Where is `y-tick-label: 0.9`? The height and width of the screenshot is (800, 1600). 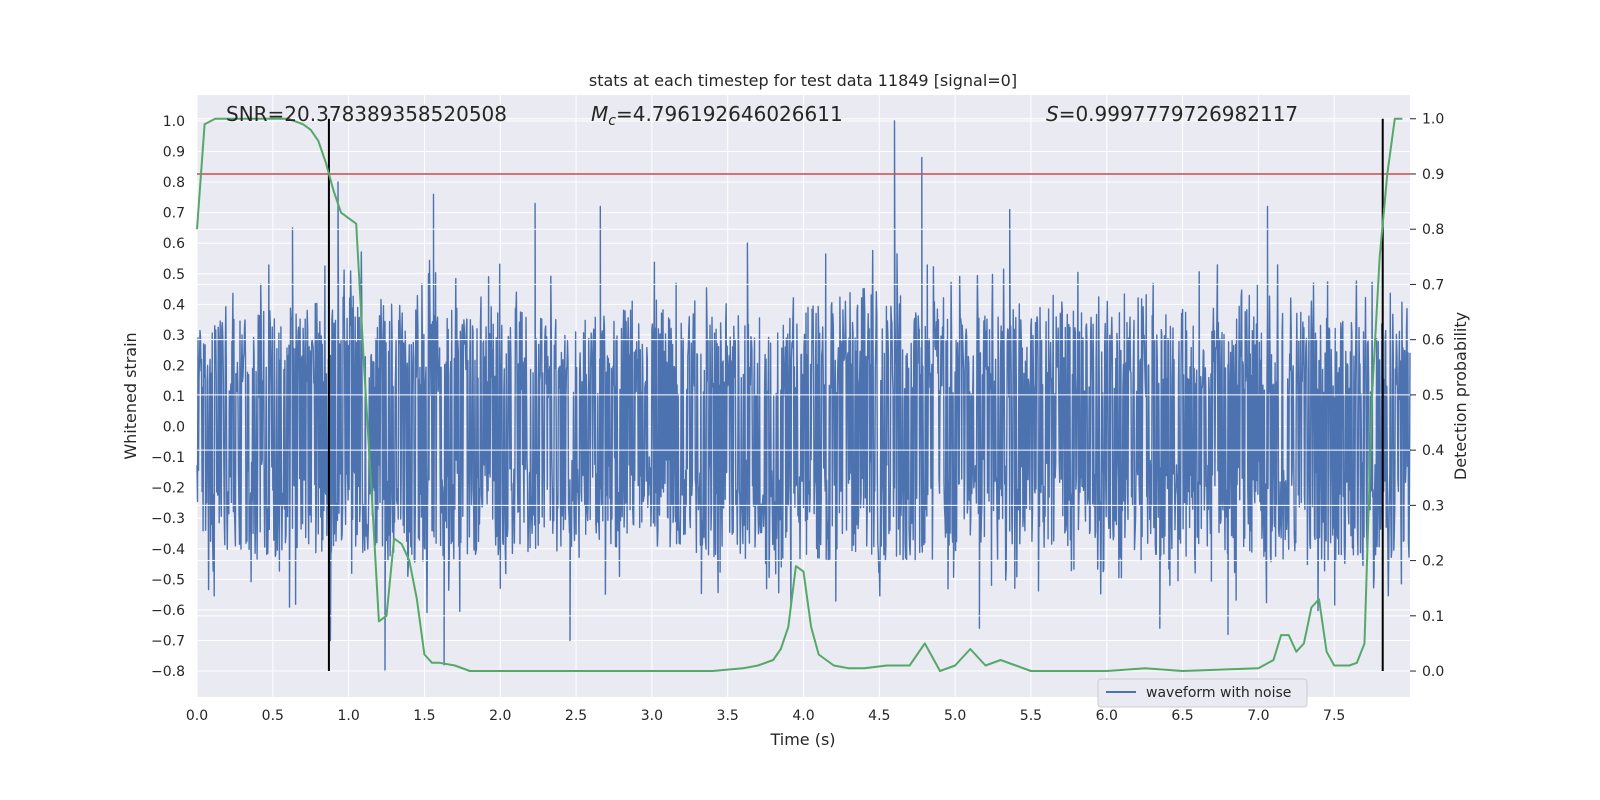
y-tick-label: 0.9 is located at coordinates (174, 153).